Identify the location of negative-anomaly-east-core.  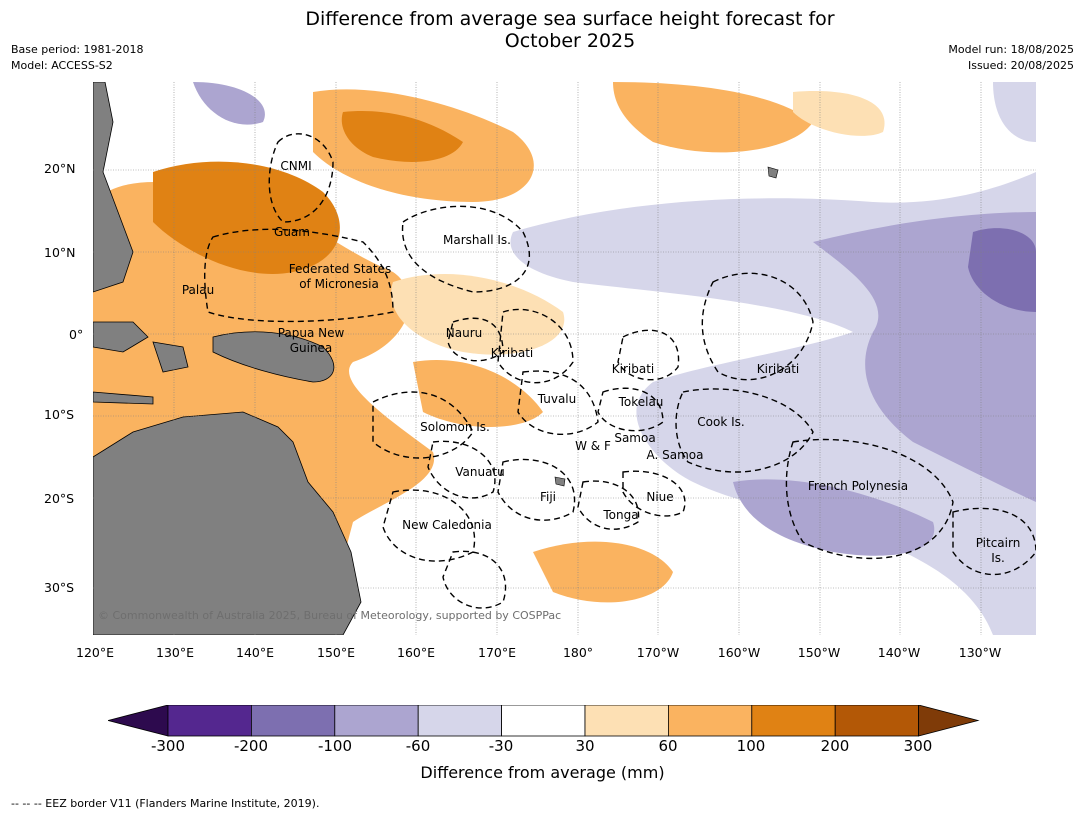
(1002, 270).